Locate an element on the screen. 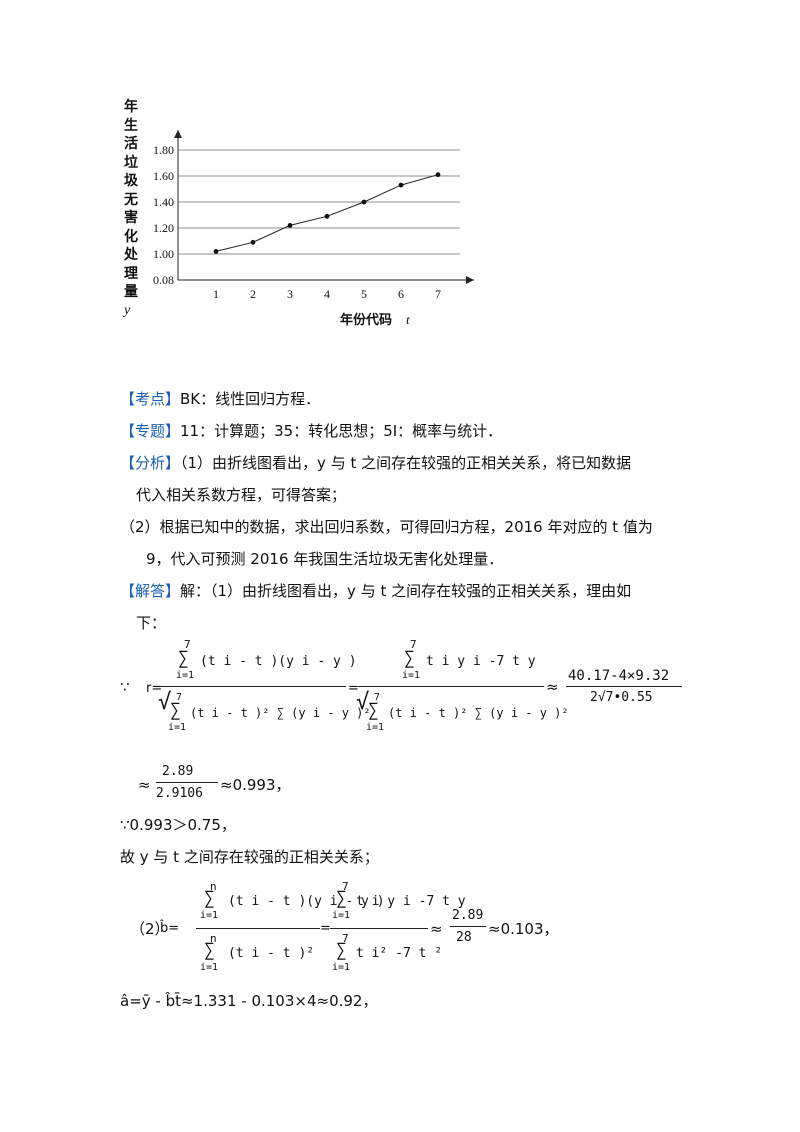  sum-top-2d: 7 is located at coordinates (377, 697).